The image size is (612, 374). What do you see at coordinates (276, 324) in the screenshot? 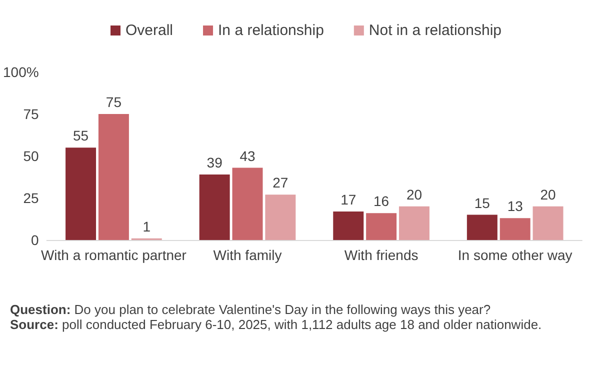
I see `source-note: Source: poll conducted February 6-10, 2025, with 1,112 adults age 18 and older nationwide.` at bounding box center [276, 324].